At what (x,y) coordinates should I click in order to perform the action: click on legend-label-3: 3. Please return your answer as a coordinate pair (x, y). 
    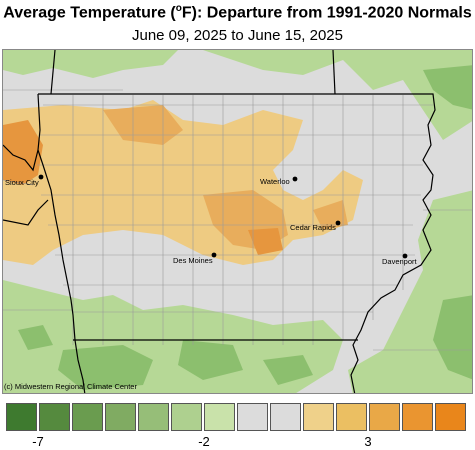
    Looking at the image, I should click on (368, 441).